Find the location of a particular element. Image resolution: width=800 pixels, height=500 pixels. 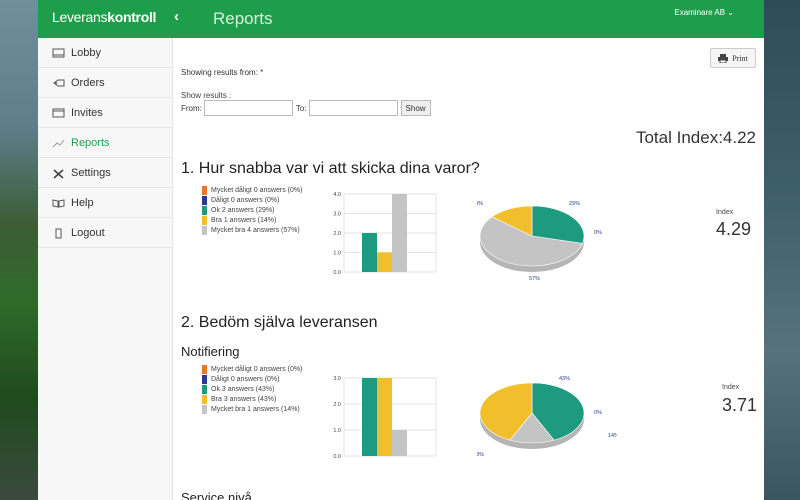

from-label: From: is located at coordinates (191, 108).